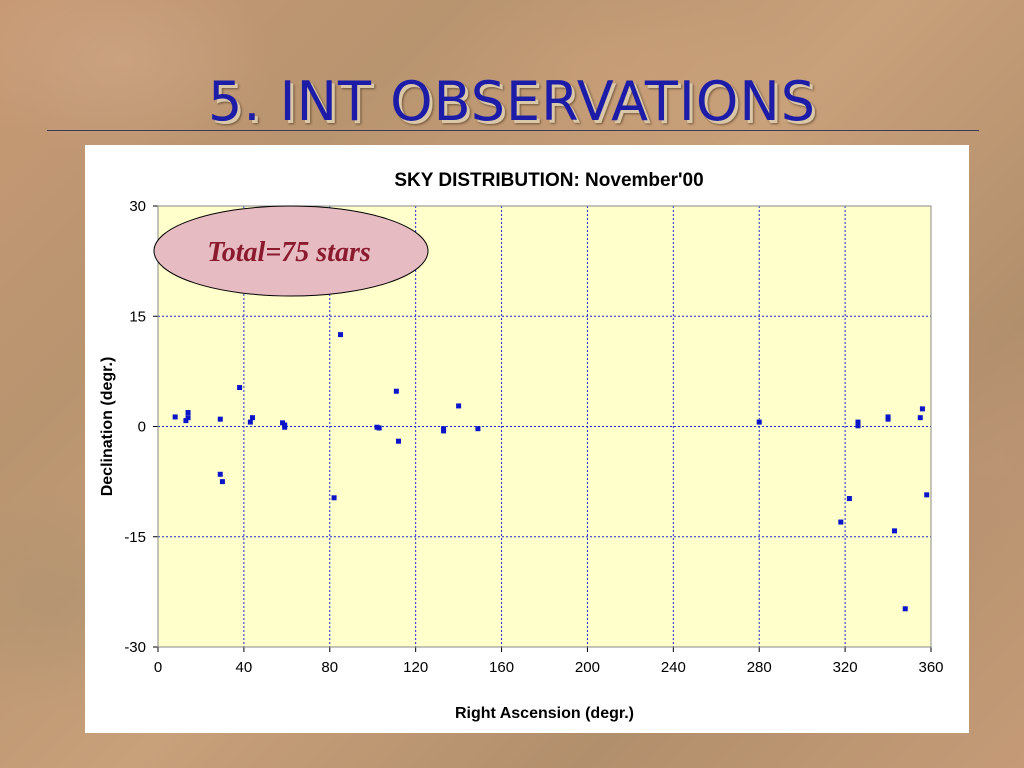 The width and height of the screenshot is (1024, 768). Describe the element at coordinates (673, 667) in the screenshot. I see `x-tick-label: 240` at that location.